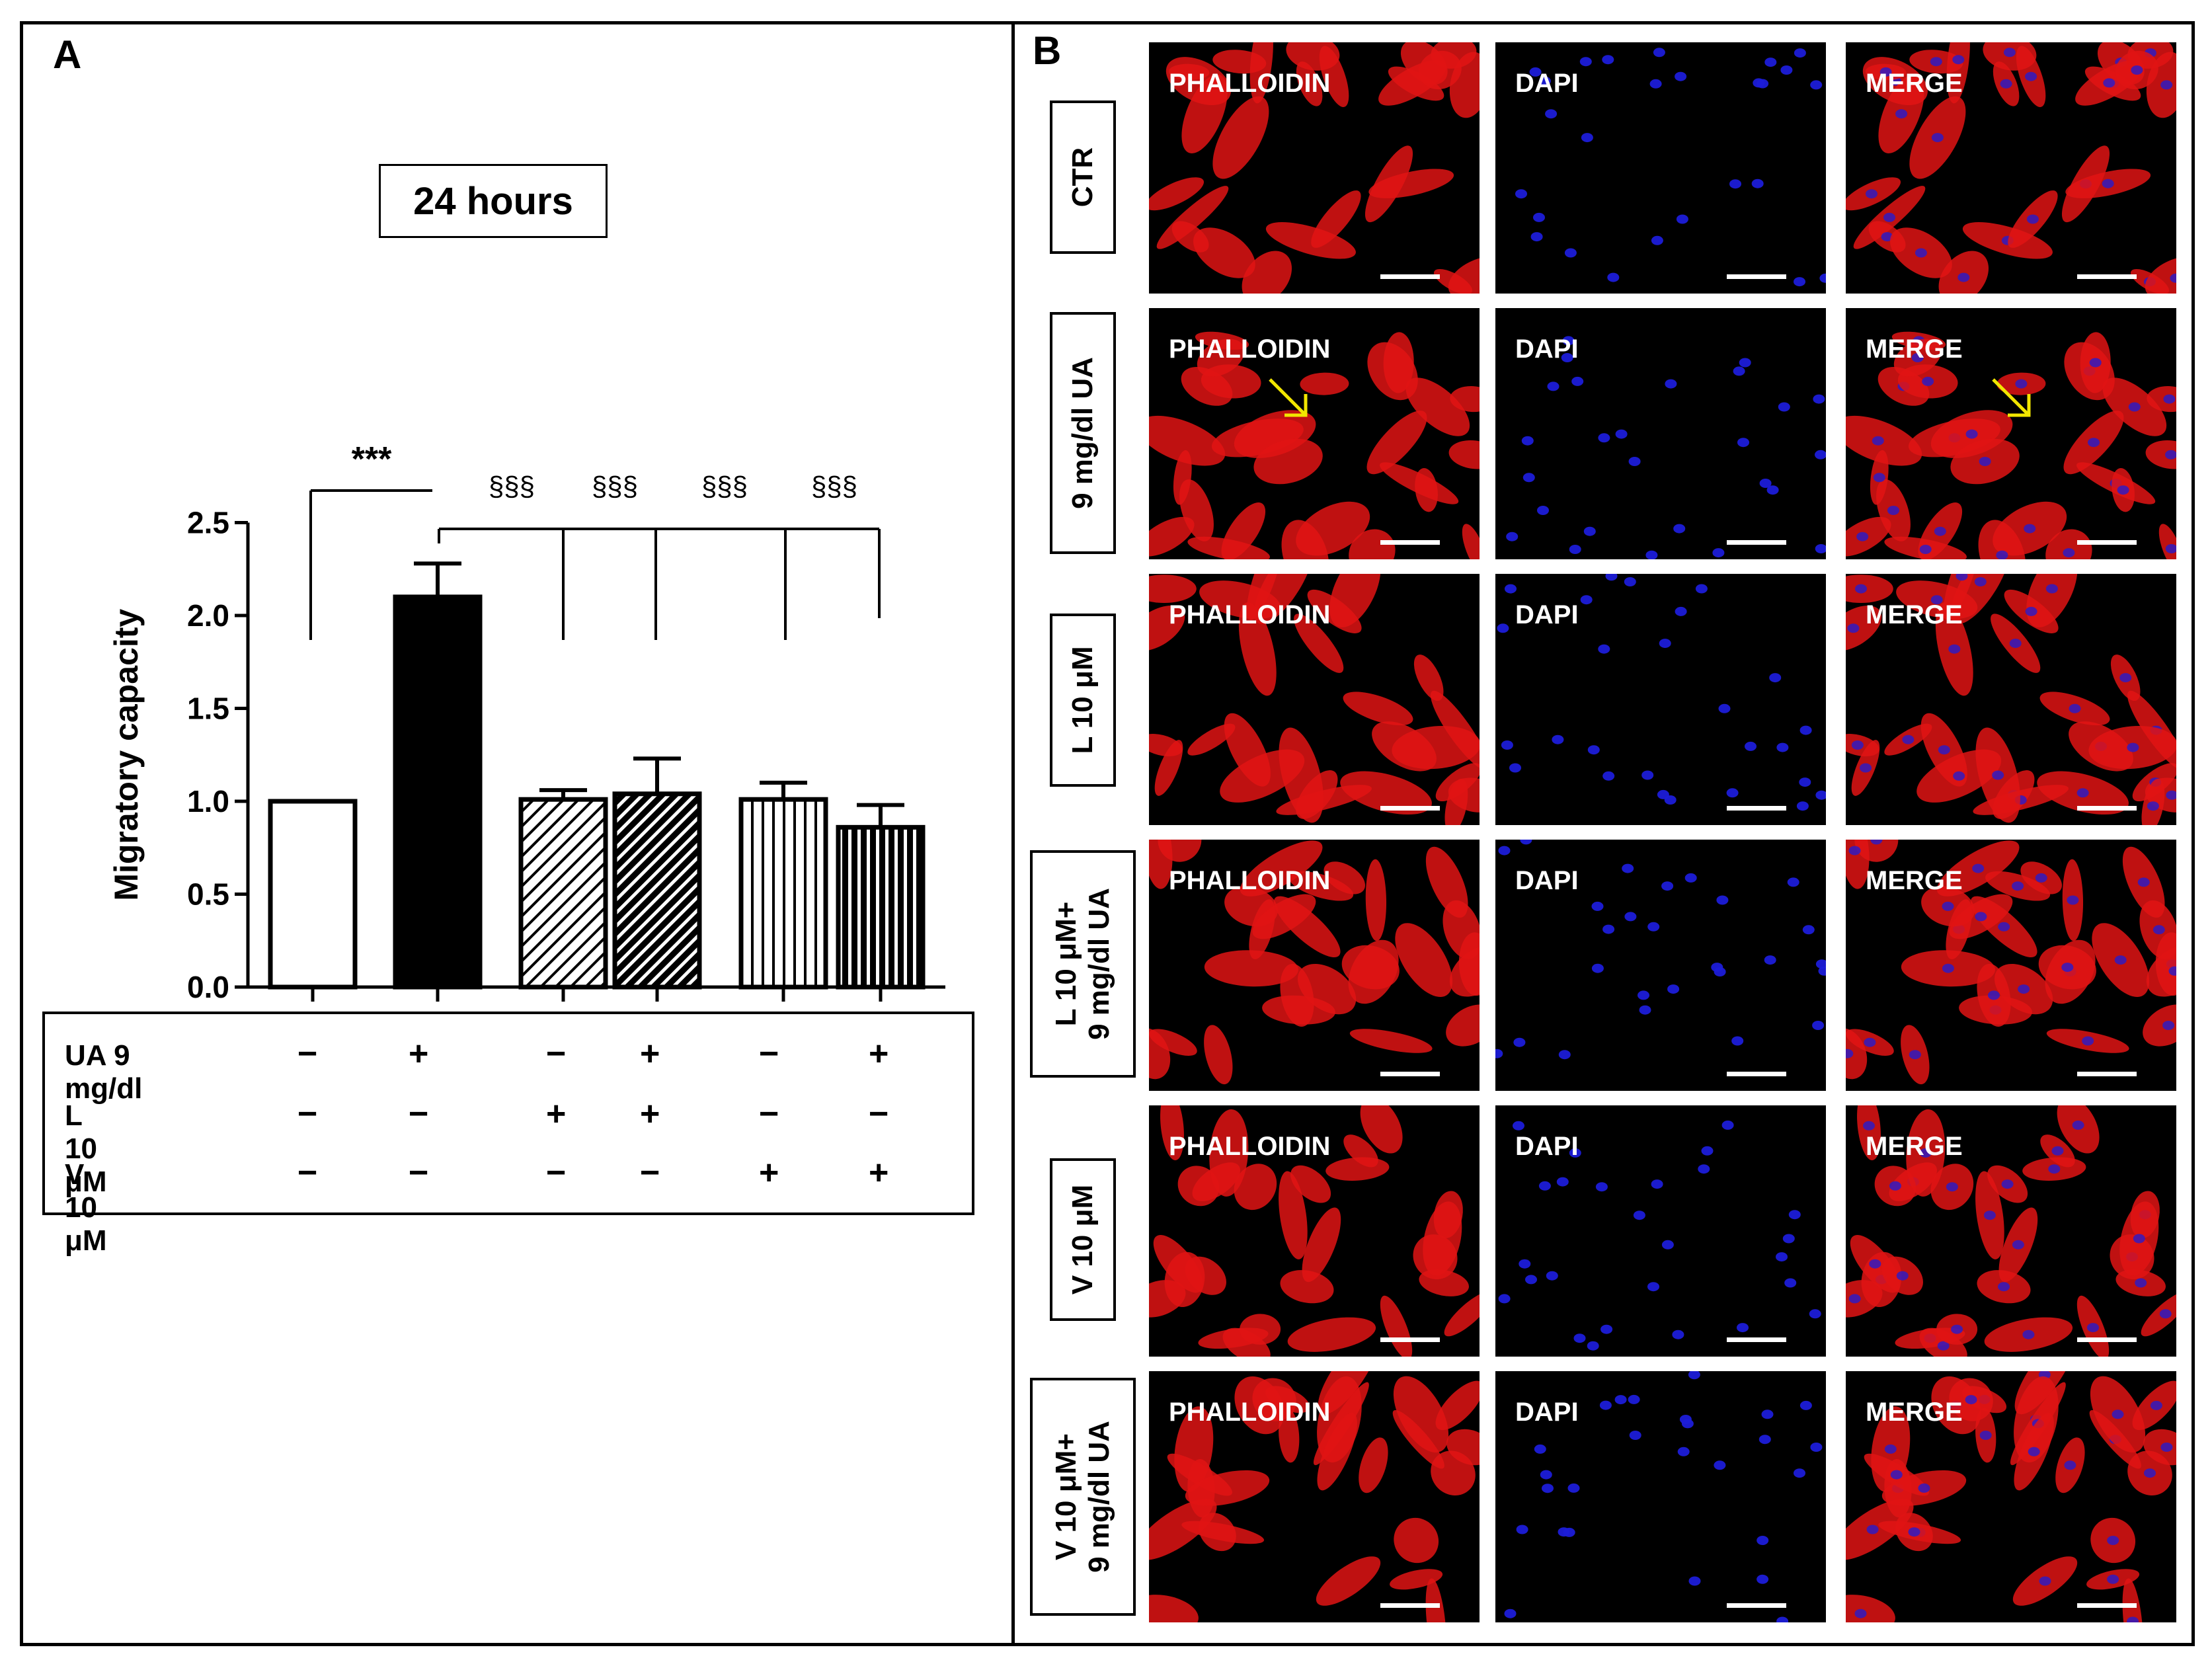  Describe the element at coordinates (86, 1207) in the screenshot. I see `condition-label: V 10 μM` at that location.